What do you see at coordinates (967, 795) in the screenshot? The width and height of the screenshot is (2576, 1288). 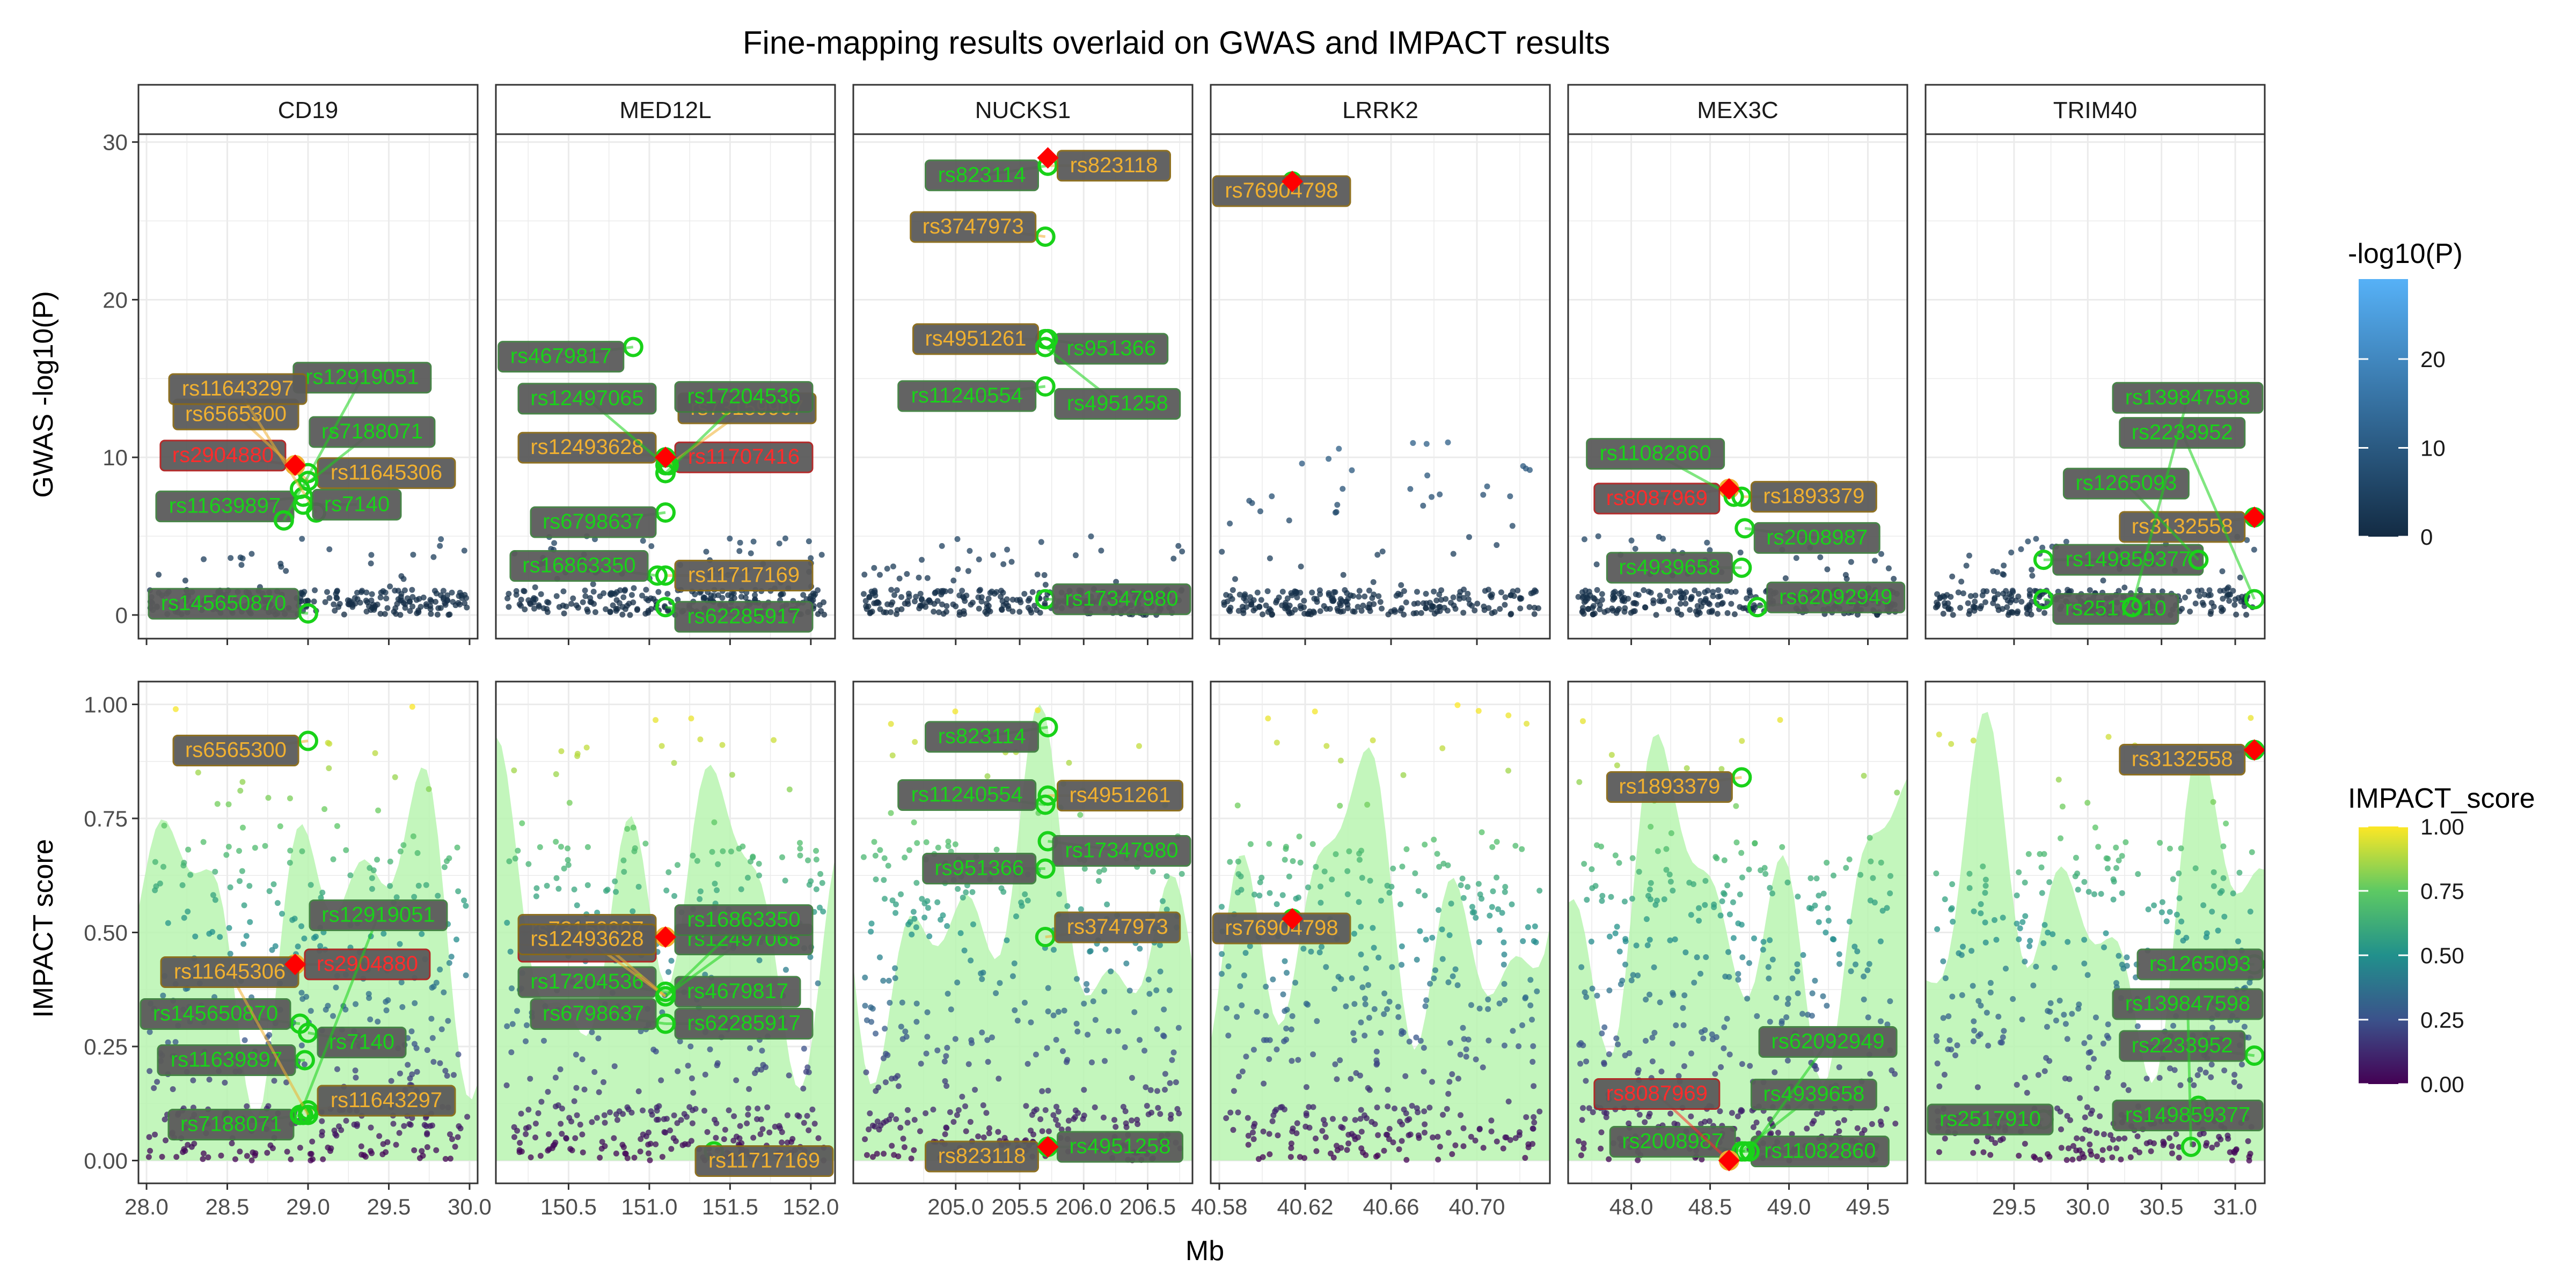 I see `snp-label: rs11240554` at bounding box center [967, 795].